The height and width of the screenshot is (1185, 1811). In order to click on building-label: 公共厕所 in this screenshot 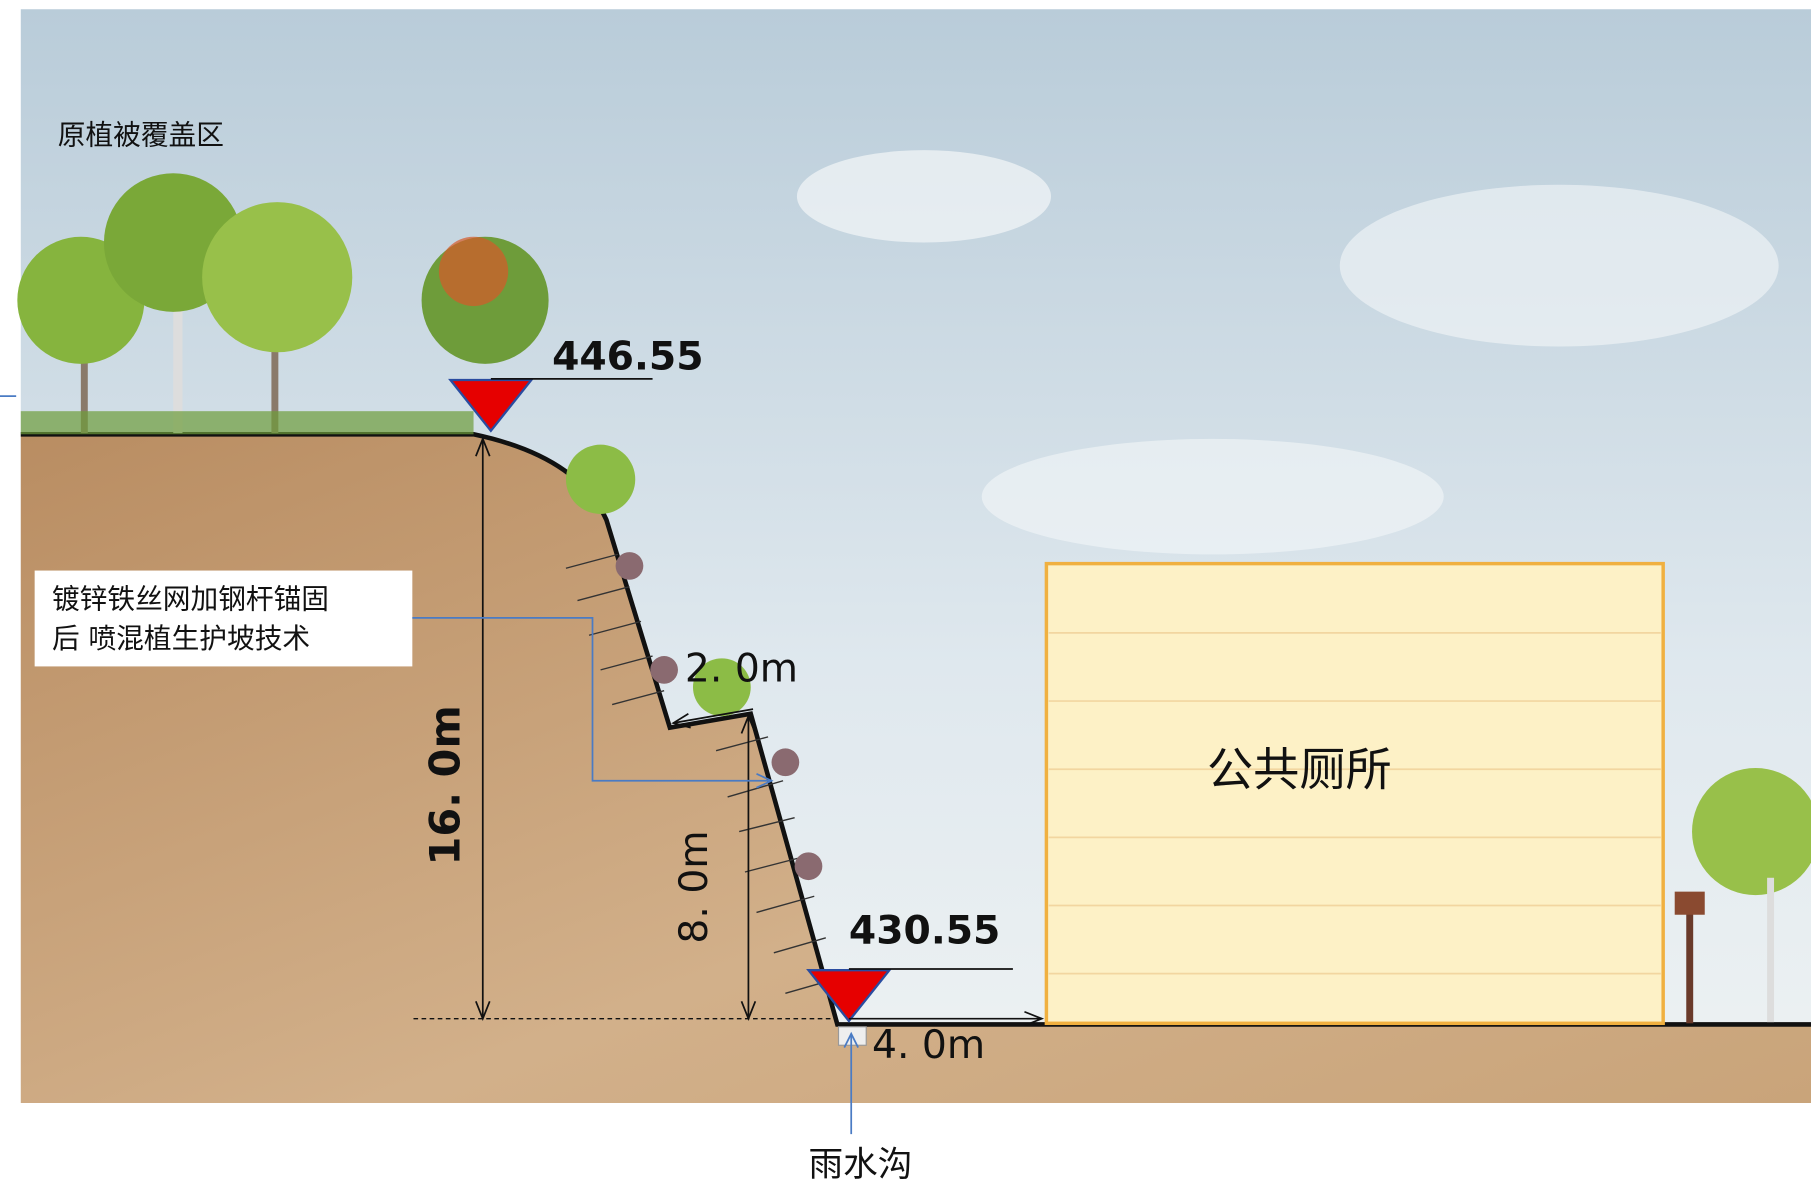, I will do `click(1299, 769)`.